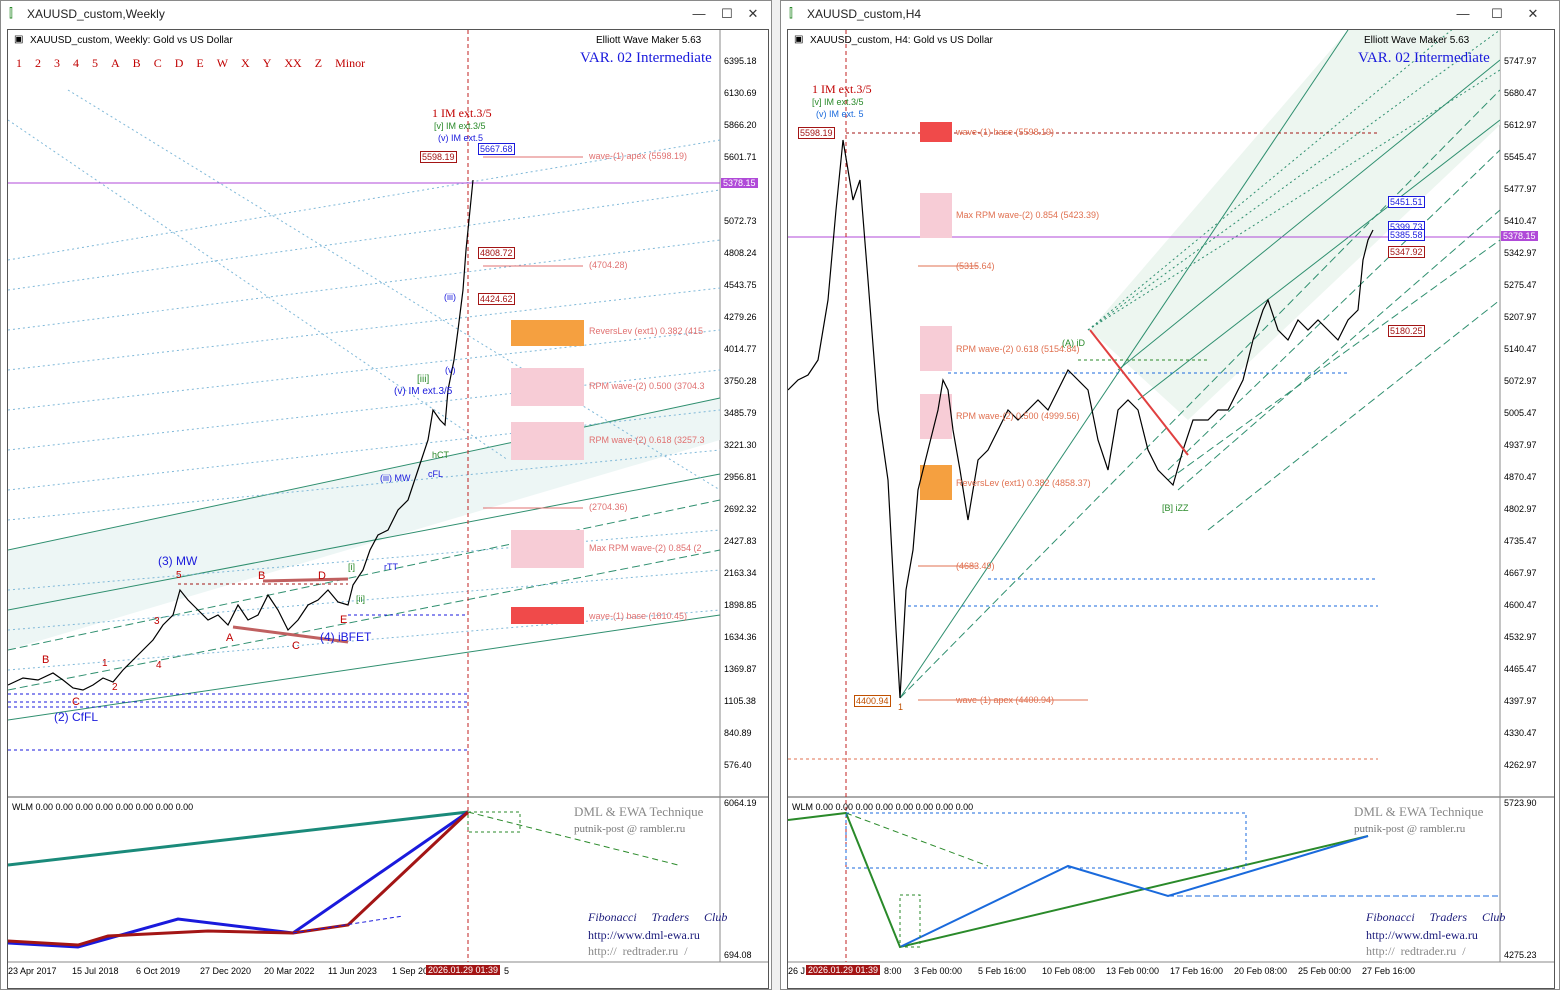 The image size is (1560, 990). I want to click on wave-btn-xx: XX, so click(293, 63).